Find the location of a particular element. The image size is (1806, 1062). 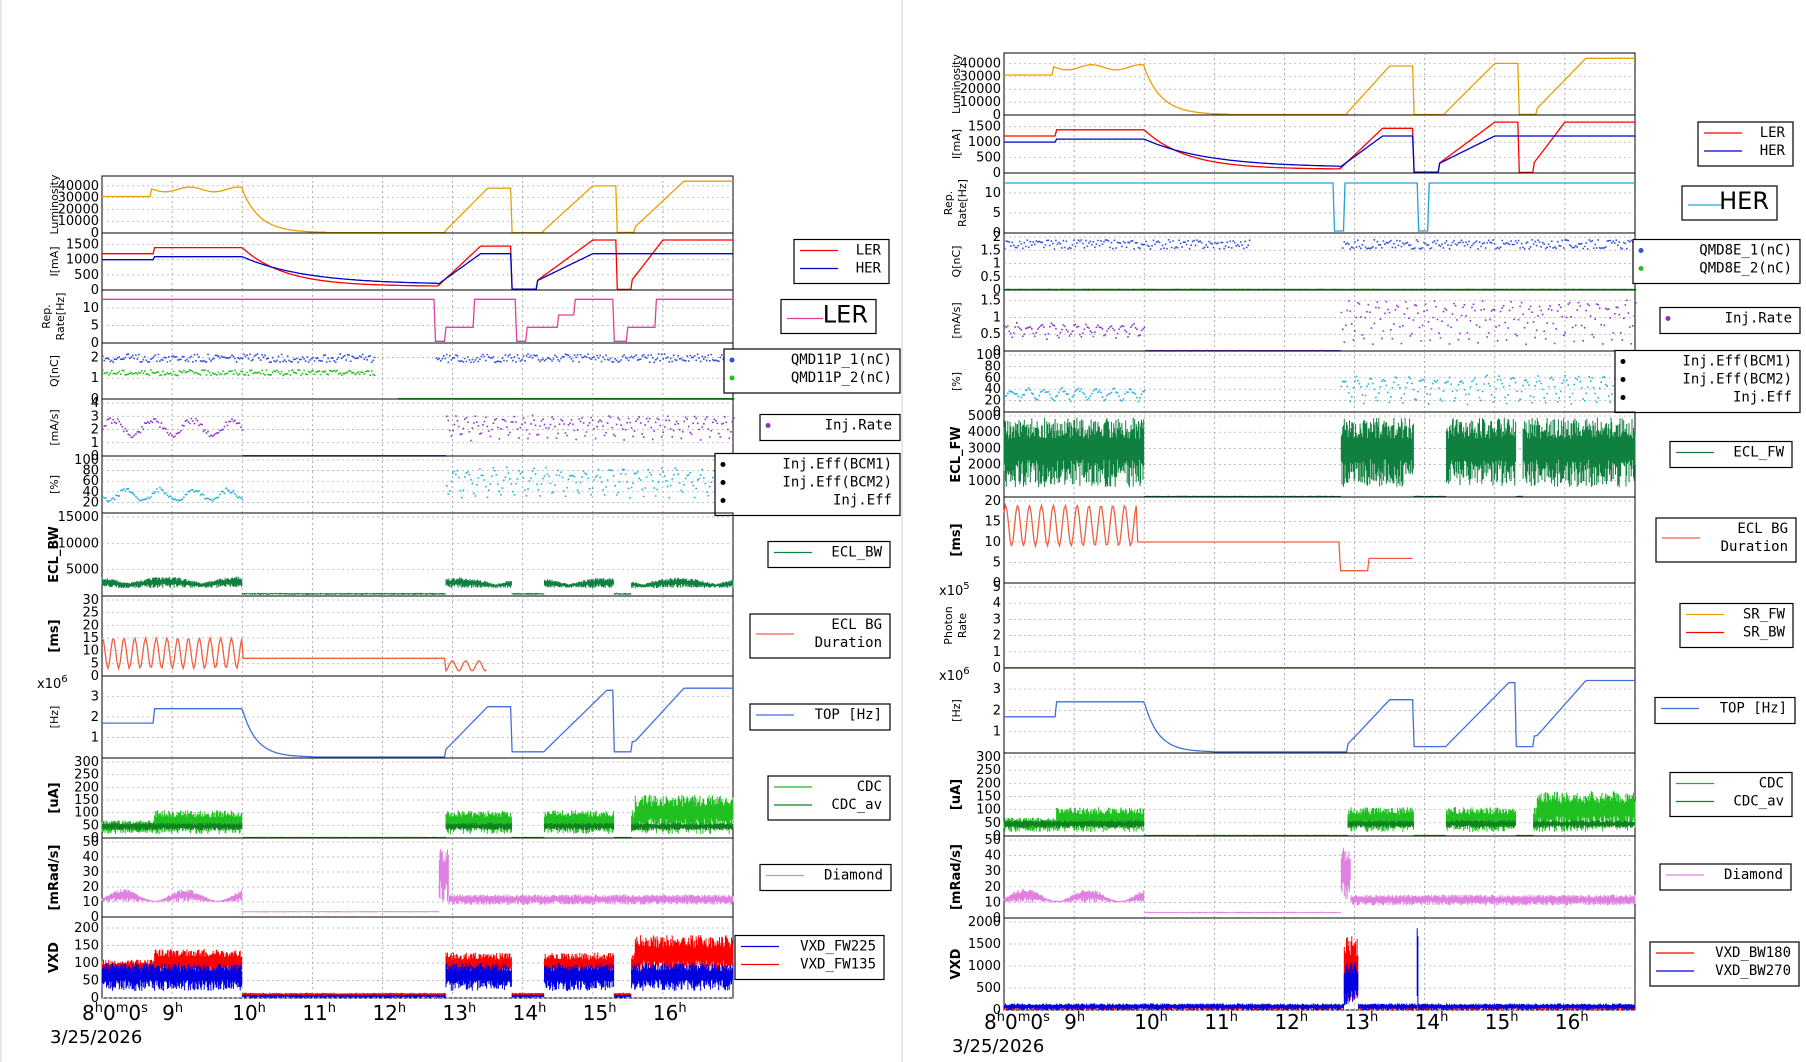

y-tick-label: 4000 is located at coordinates (984, 432).